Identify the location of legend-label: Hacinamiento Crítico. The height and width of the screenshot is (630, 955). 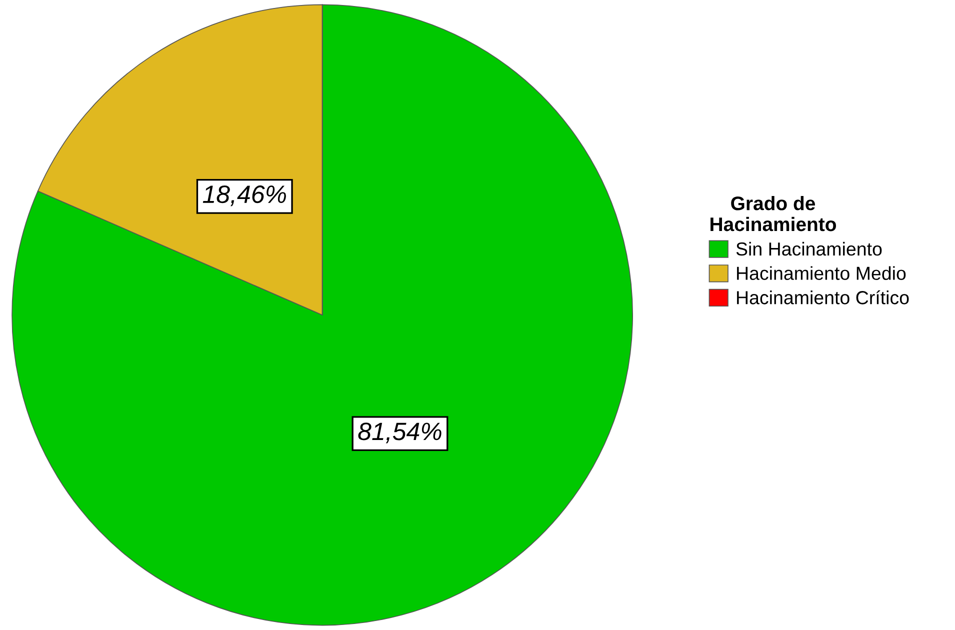
(823, 297).